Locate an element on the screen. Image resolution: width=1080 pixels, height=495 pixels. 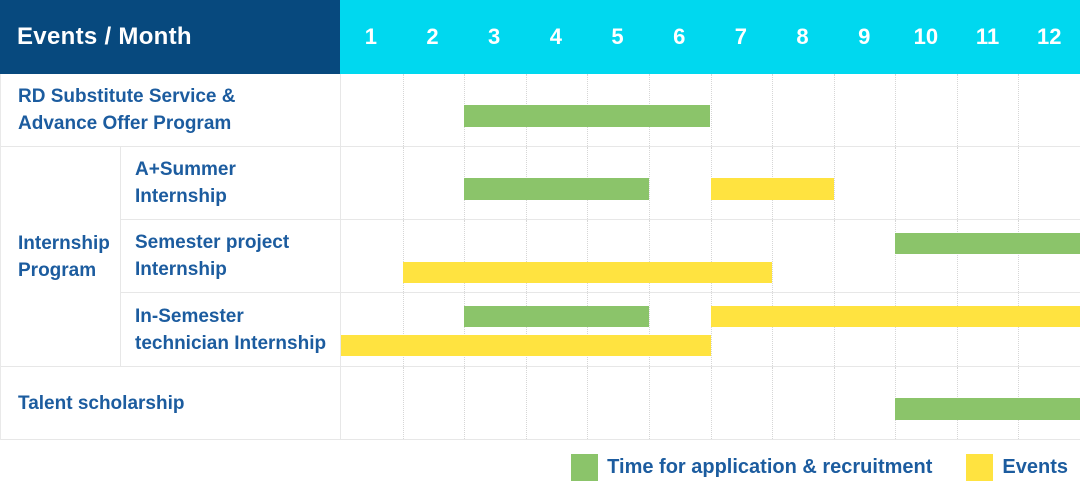
month-label-9: 9 is located at coordinates (864, 37).